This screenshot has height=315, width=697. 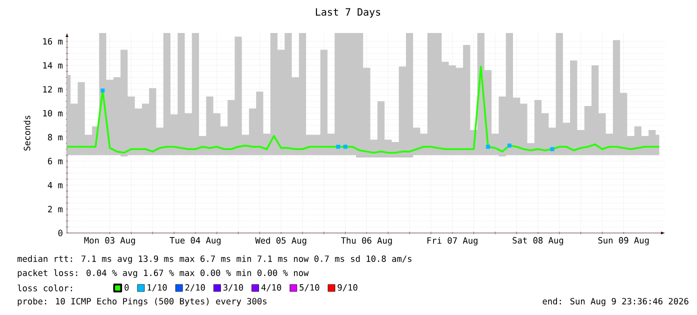 What do you see at coordinates (55, 209) in the screenshot?
I see `y-tick-label: 2 m` at bounding box center [55, 209].